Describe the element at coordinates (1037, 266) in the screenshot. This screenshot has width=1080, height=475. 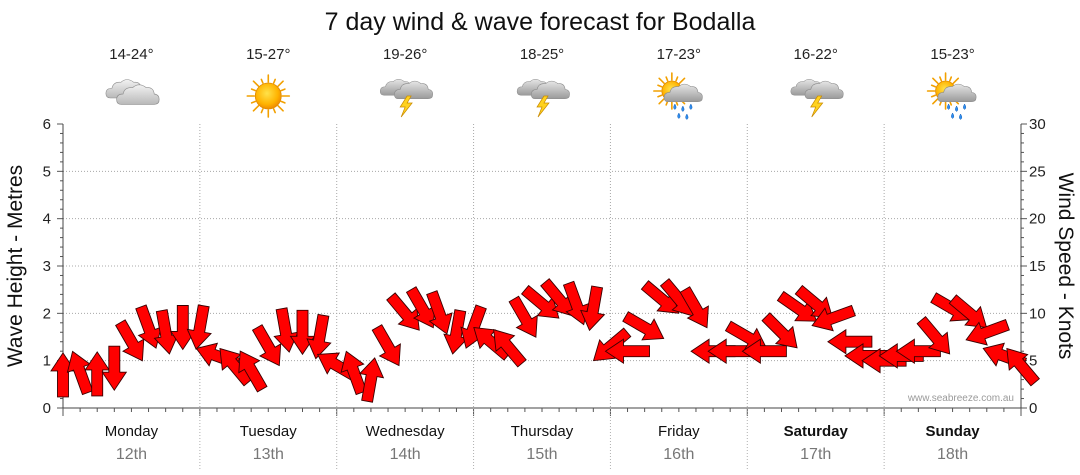
I see `right-tick-label: 15` at that location.